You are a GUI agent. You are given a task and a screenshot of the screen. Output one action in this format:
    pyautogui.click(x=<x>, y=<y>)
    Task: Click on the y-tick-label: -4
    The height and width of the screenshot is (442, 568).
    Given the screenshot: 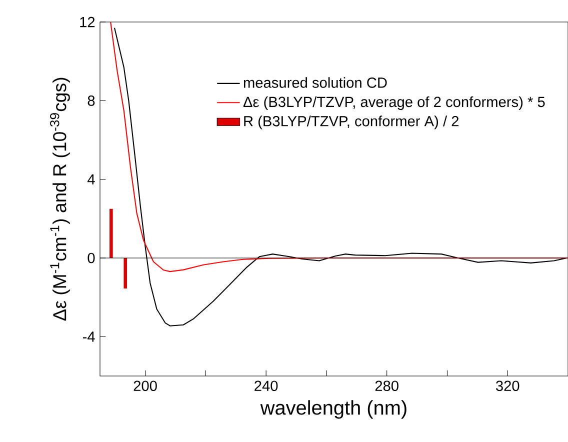 What is the action you would take?
    pyautogui.click(x=88, y=337)
    